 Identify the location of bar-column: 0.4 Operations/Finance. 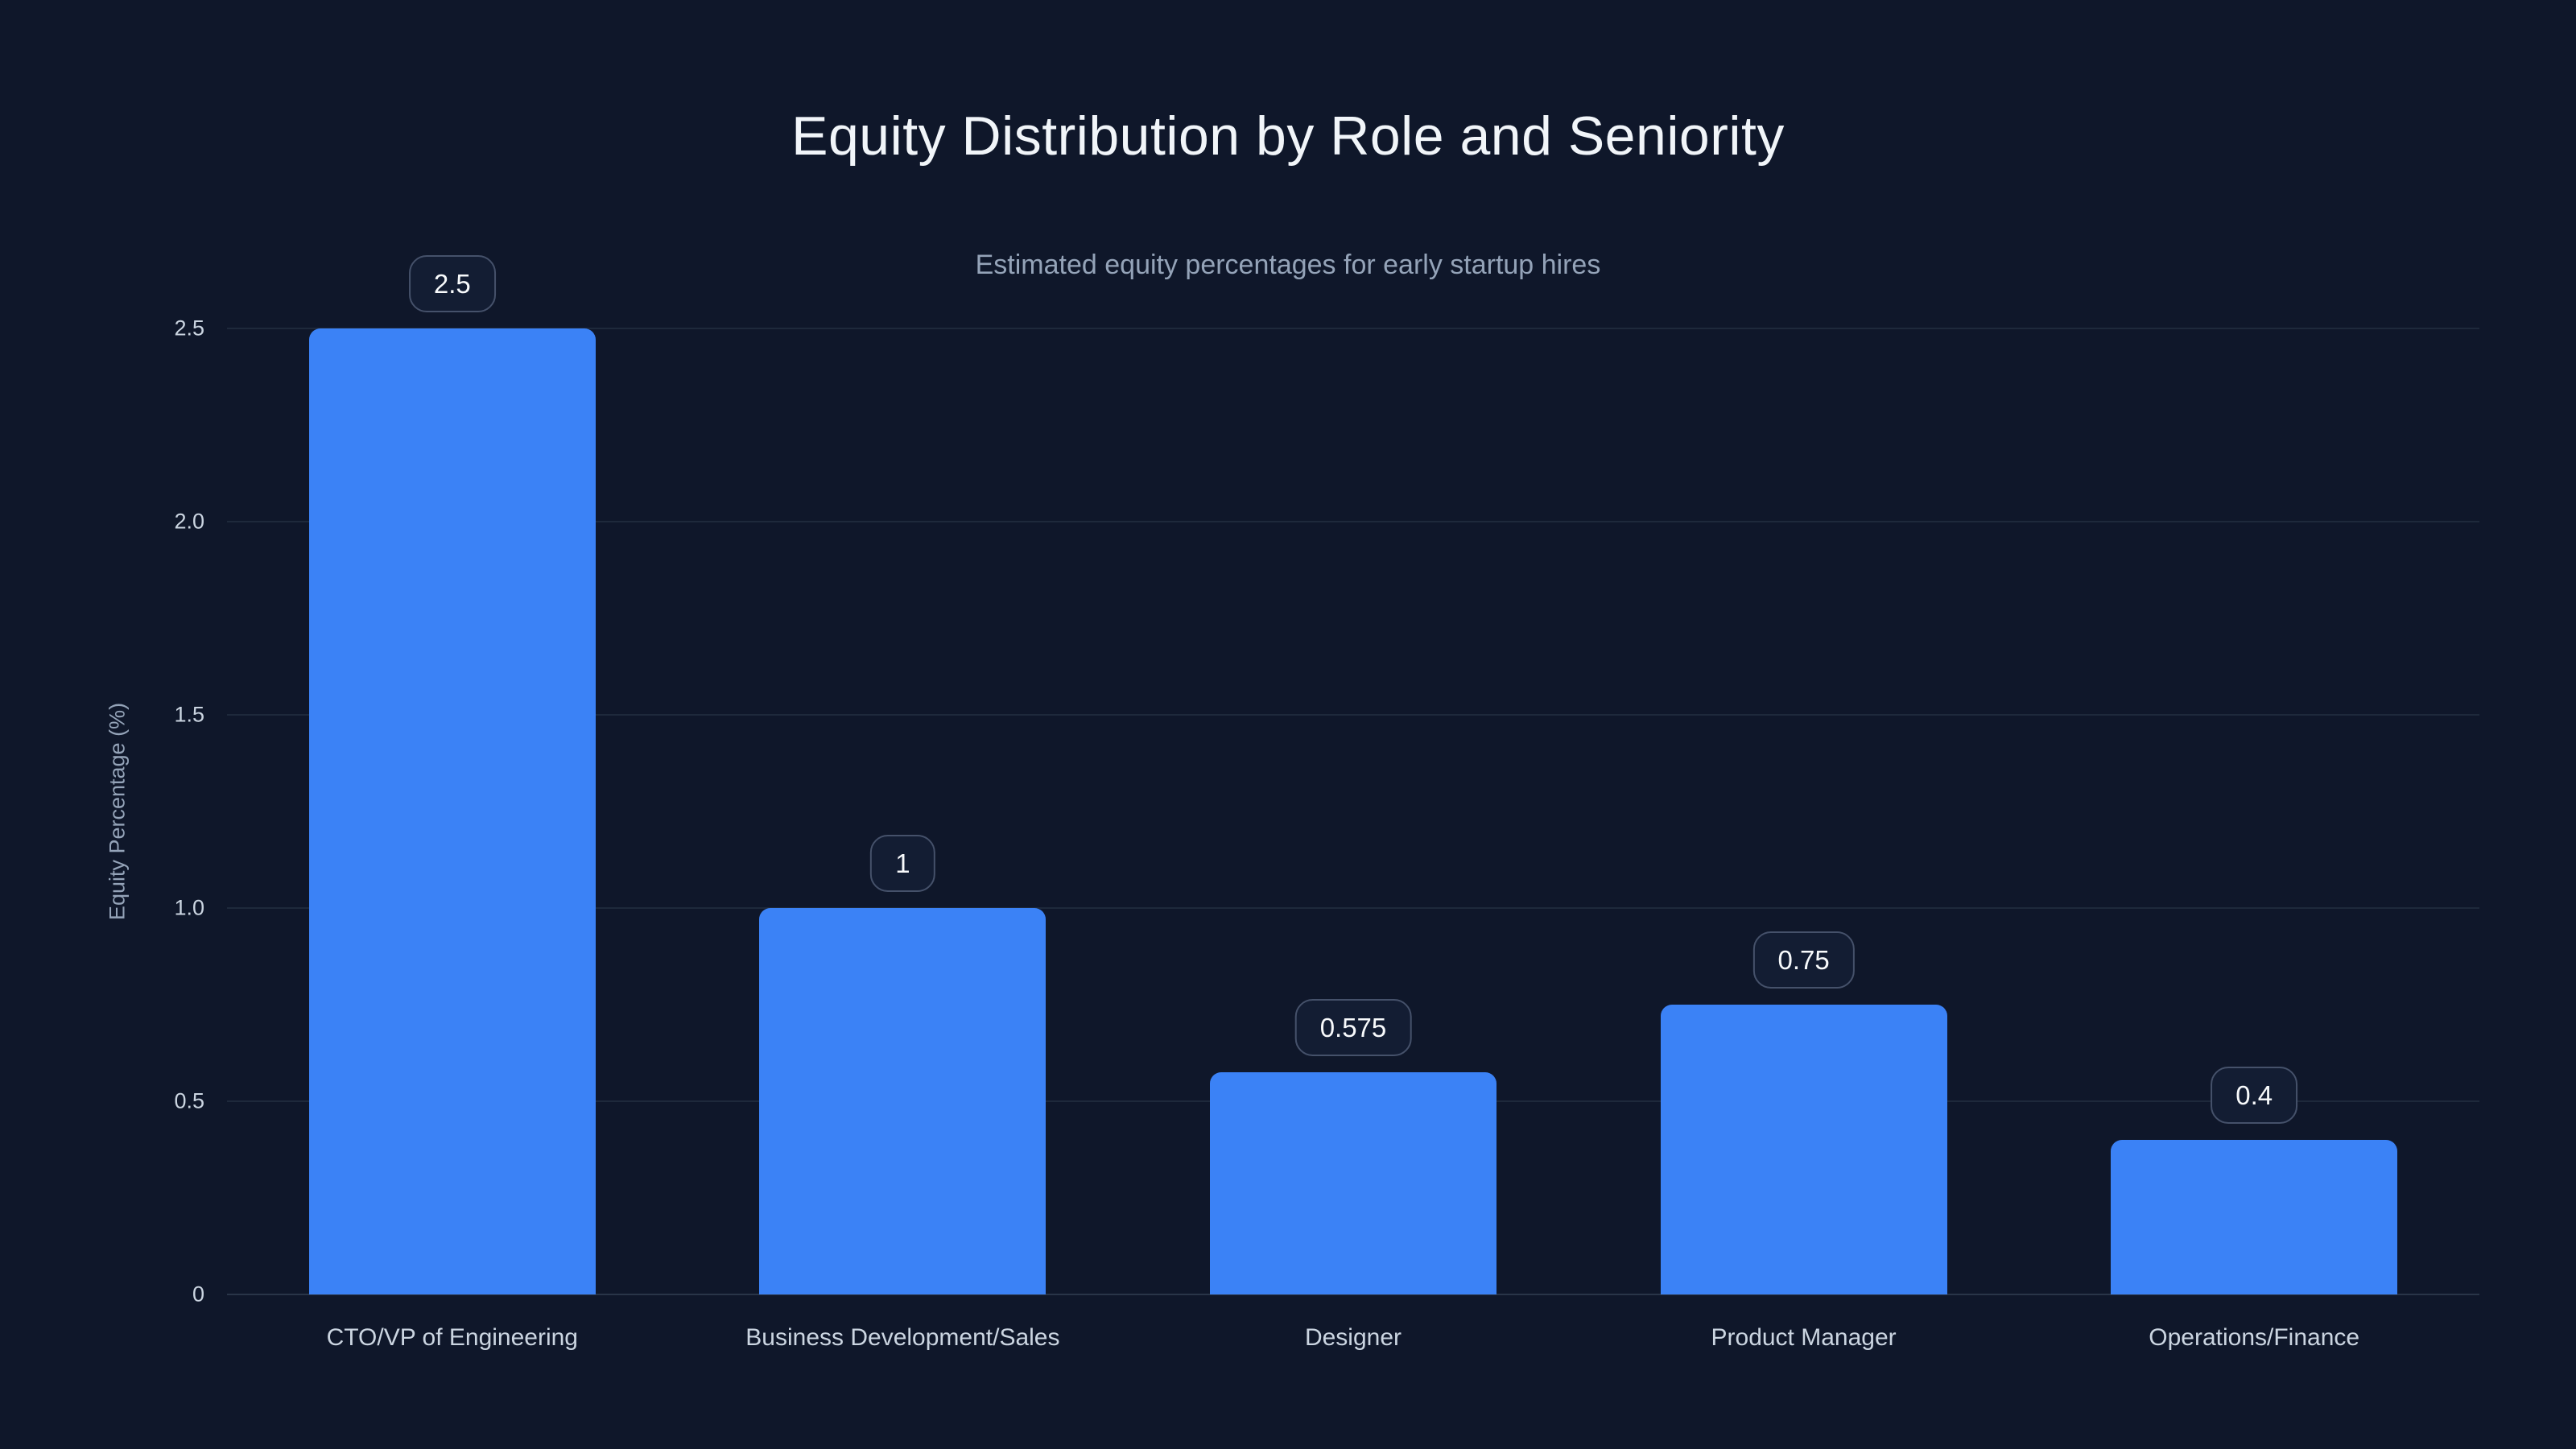
(2254, 839).